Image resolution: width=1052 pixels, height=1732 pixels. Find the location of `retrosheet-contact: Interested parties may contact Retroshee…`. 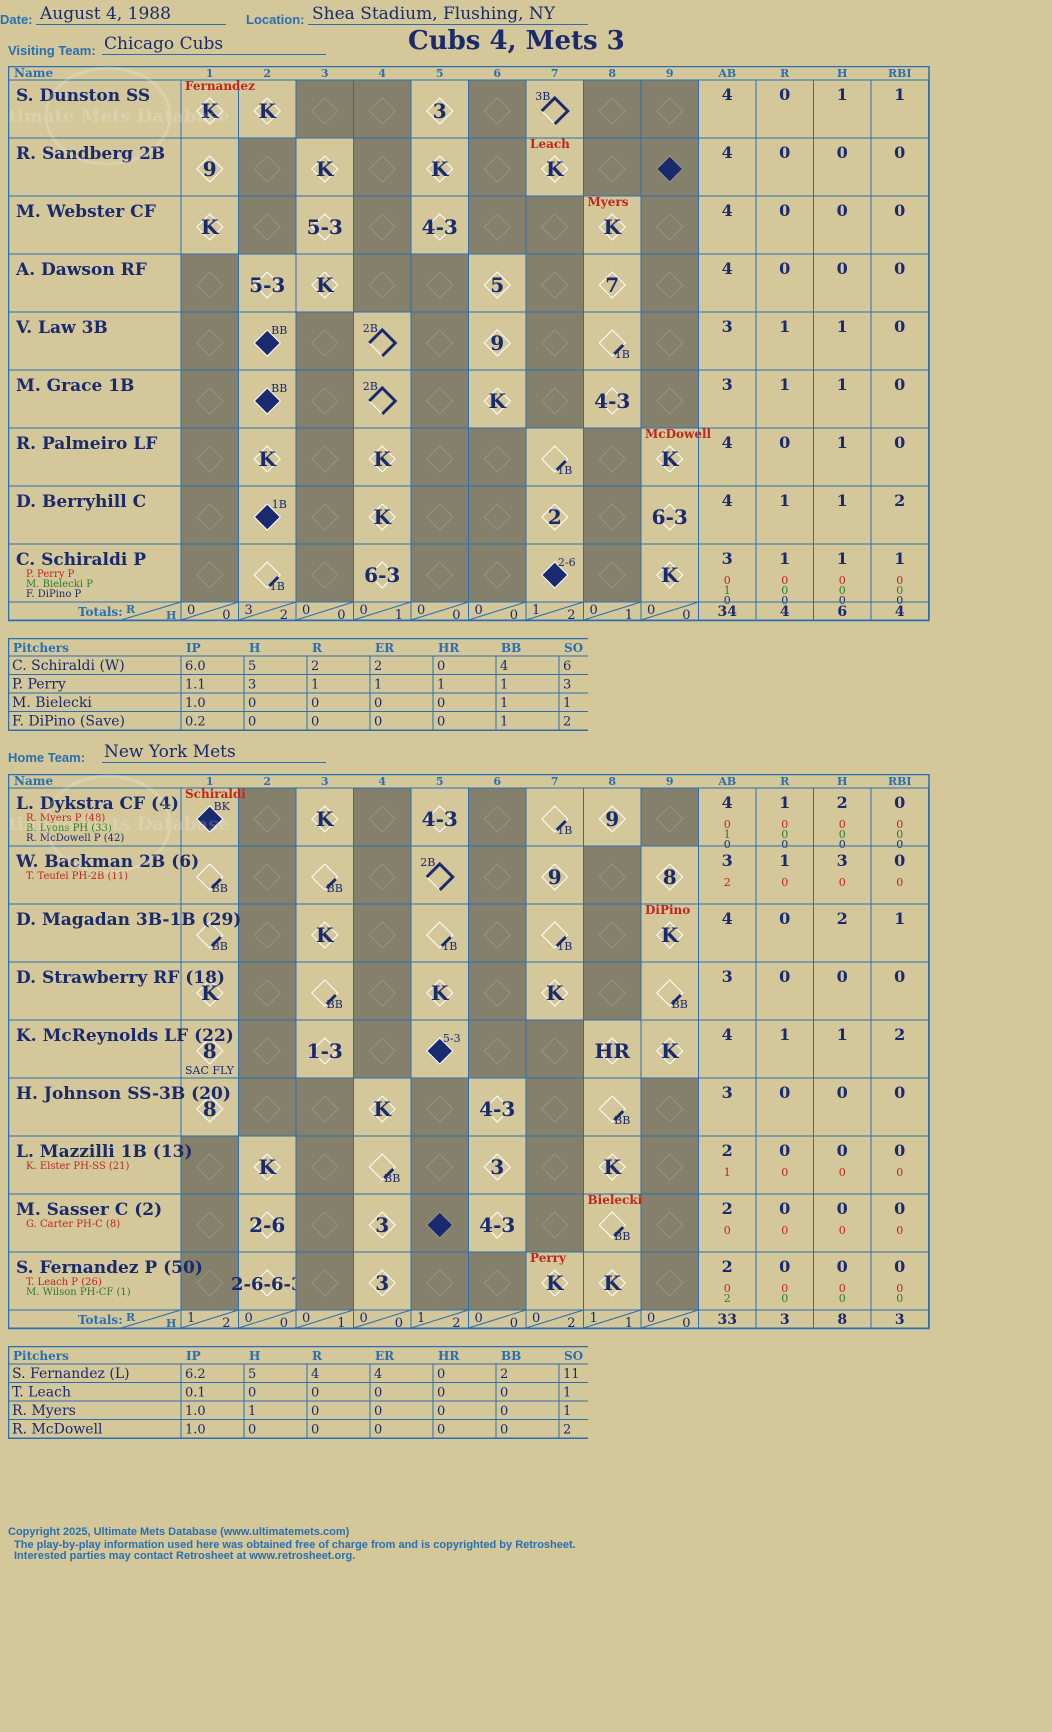

retrosheet-contact: Interested parties may contact Retroshee… is located at coordinates (185, 1556).